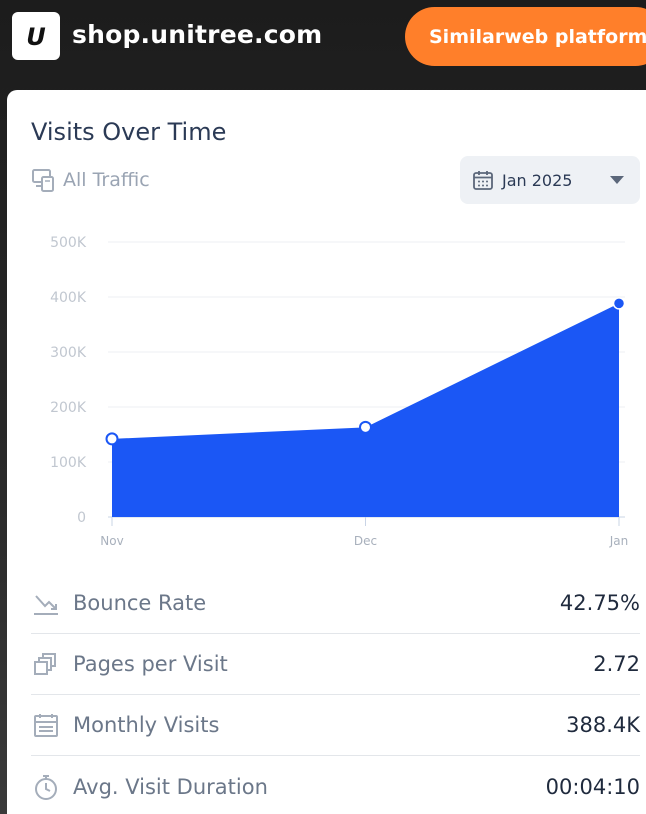 This screenshot has height=814, width=646. I want to click on devices-icon, so click(43, 180).